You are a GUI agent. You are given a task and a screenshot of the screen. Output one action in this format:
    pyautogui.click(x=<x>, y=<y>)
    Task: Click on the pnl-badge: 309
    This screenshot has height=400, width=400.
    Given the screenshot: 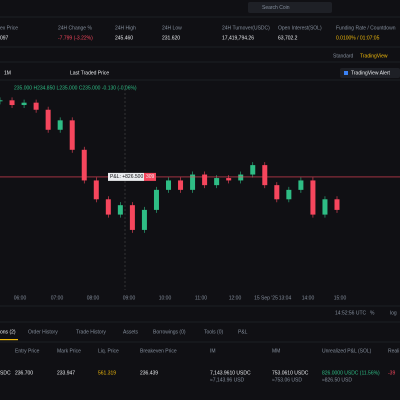 What is the action you would take?
    pyautogui.click(x=150, y=177)
    